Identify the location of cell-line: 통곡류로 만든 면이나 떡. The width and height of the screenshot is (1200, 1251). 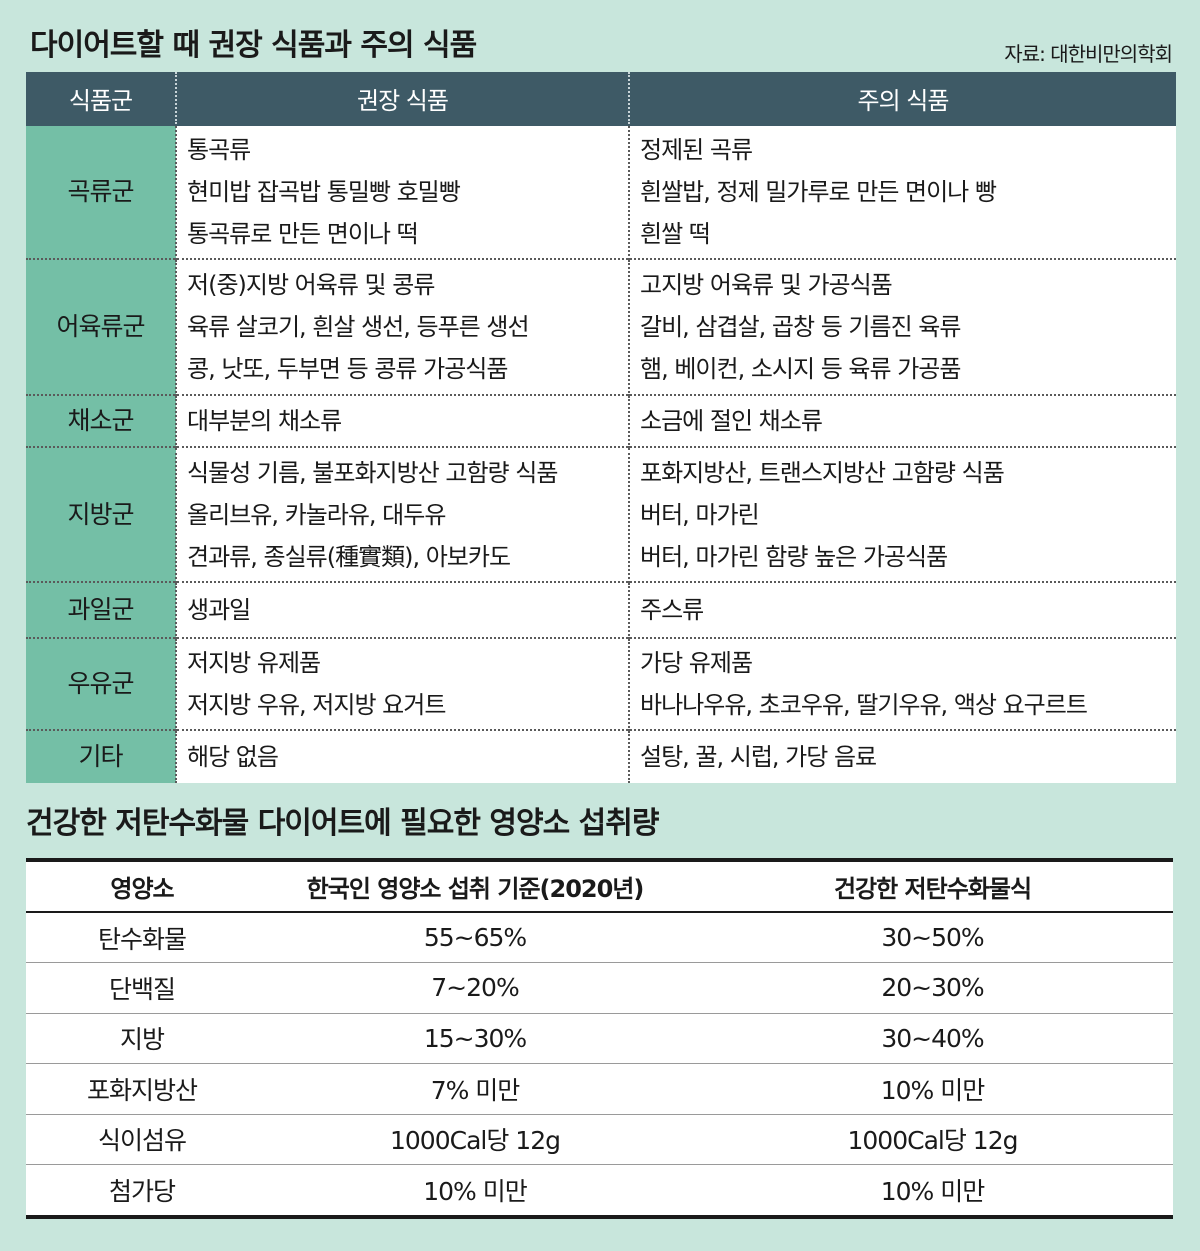
(303, 234).